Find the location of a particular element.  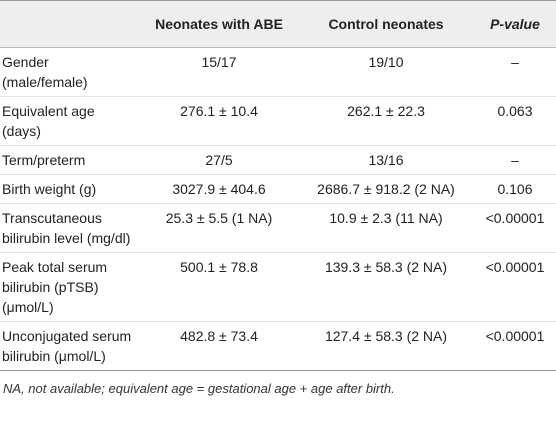

table-row: Gender (male/female) 15/17 19/10– is located at coordinates (278, 72).